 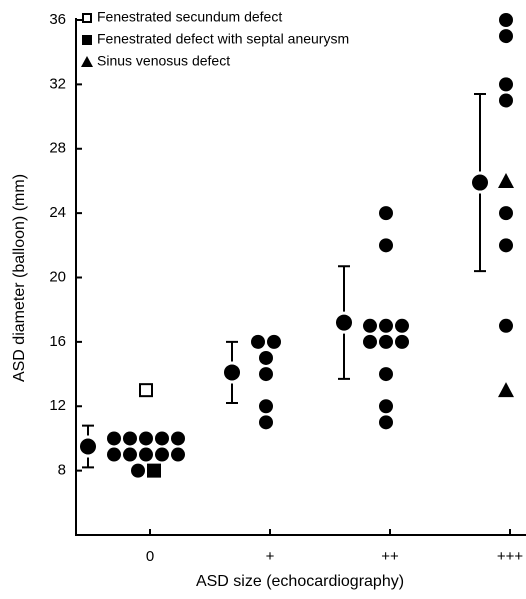 I want to click on y-tick-label: 12, so click(x=57, y=405).